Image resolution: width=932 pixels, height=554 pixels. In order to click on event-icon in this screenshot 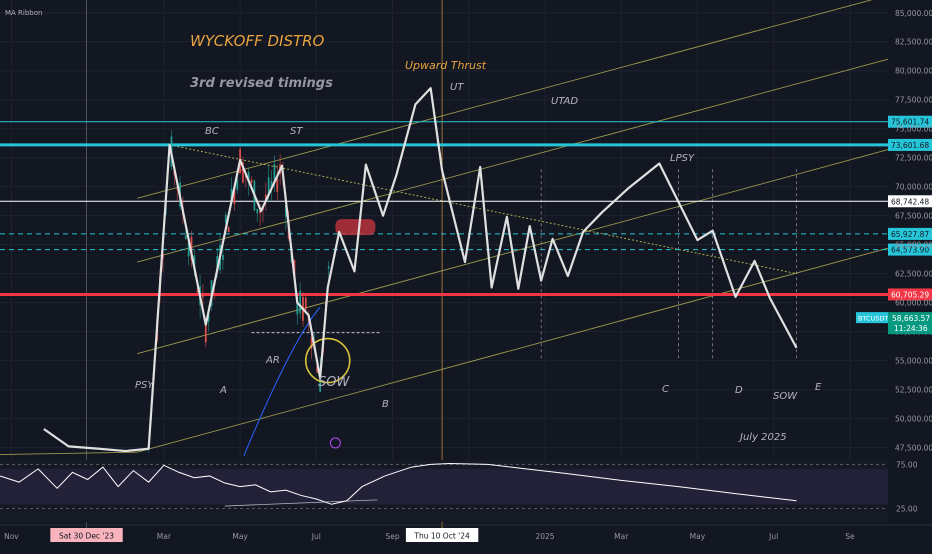, I will do `click(335, 443)`.